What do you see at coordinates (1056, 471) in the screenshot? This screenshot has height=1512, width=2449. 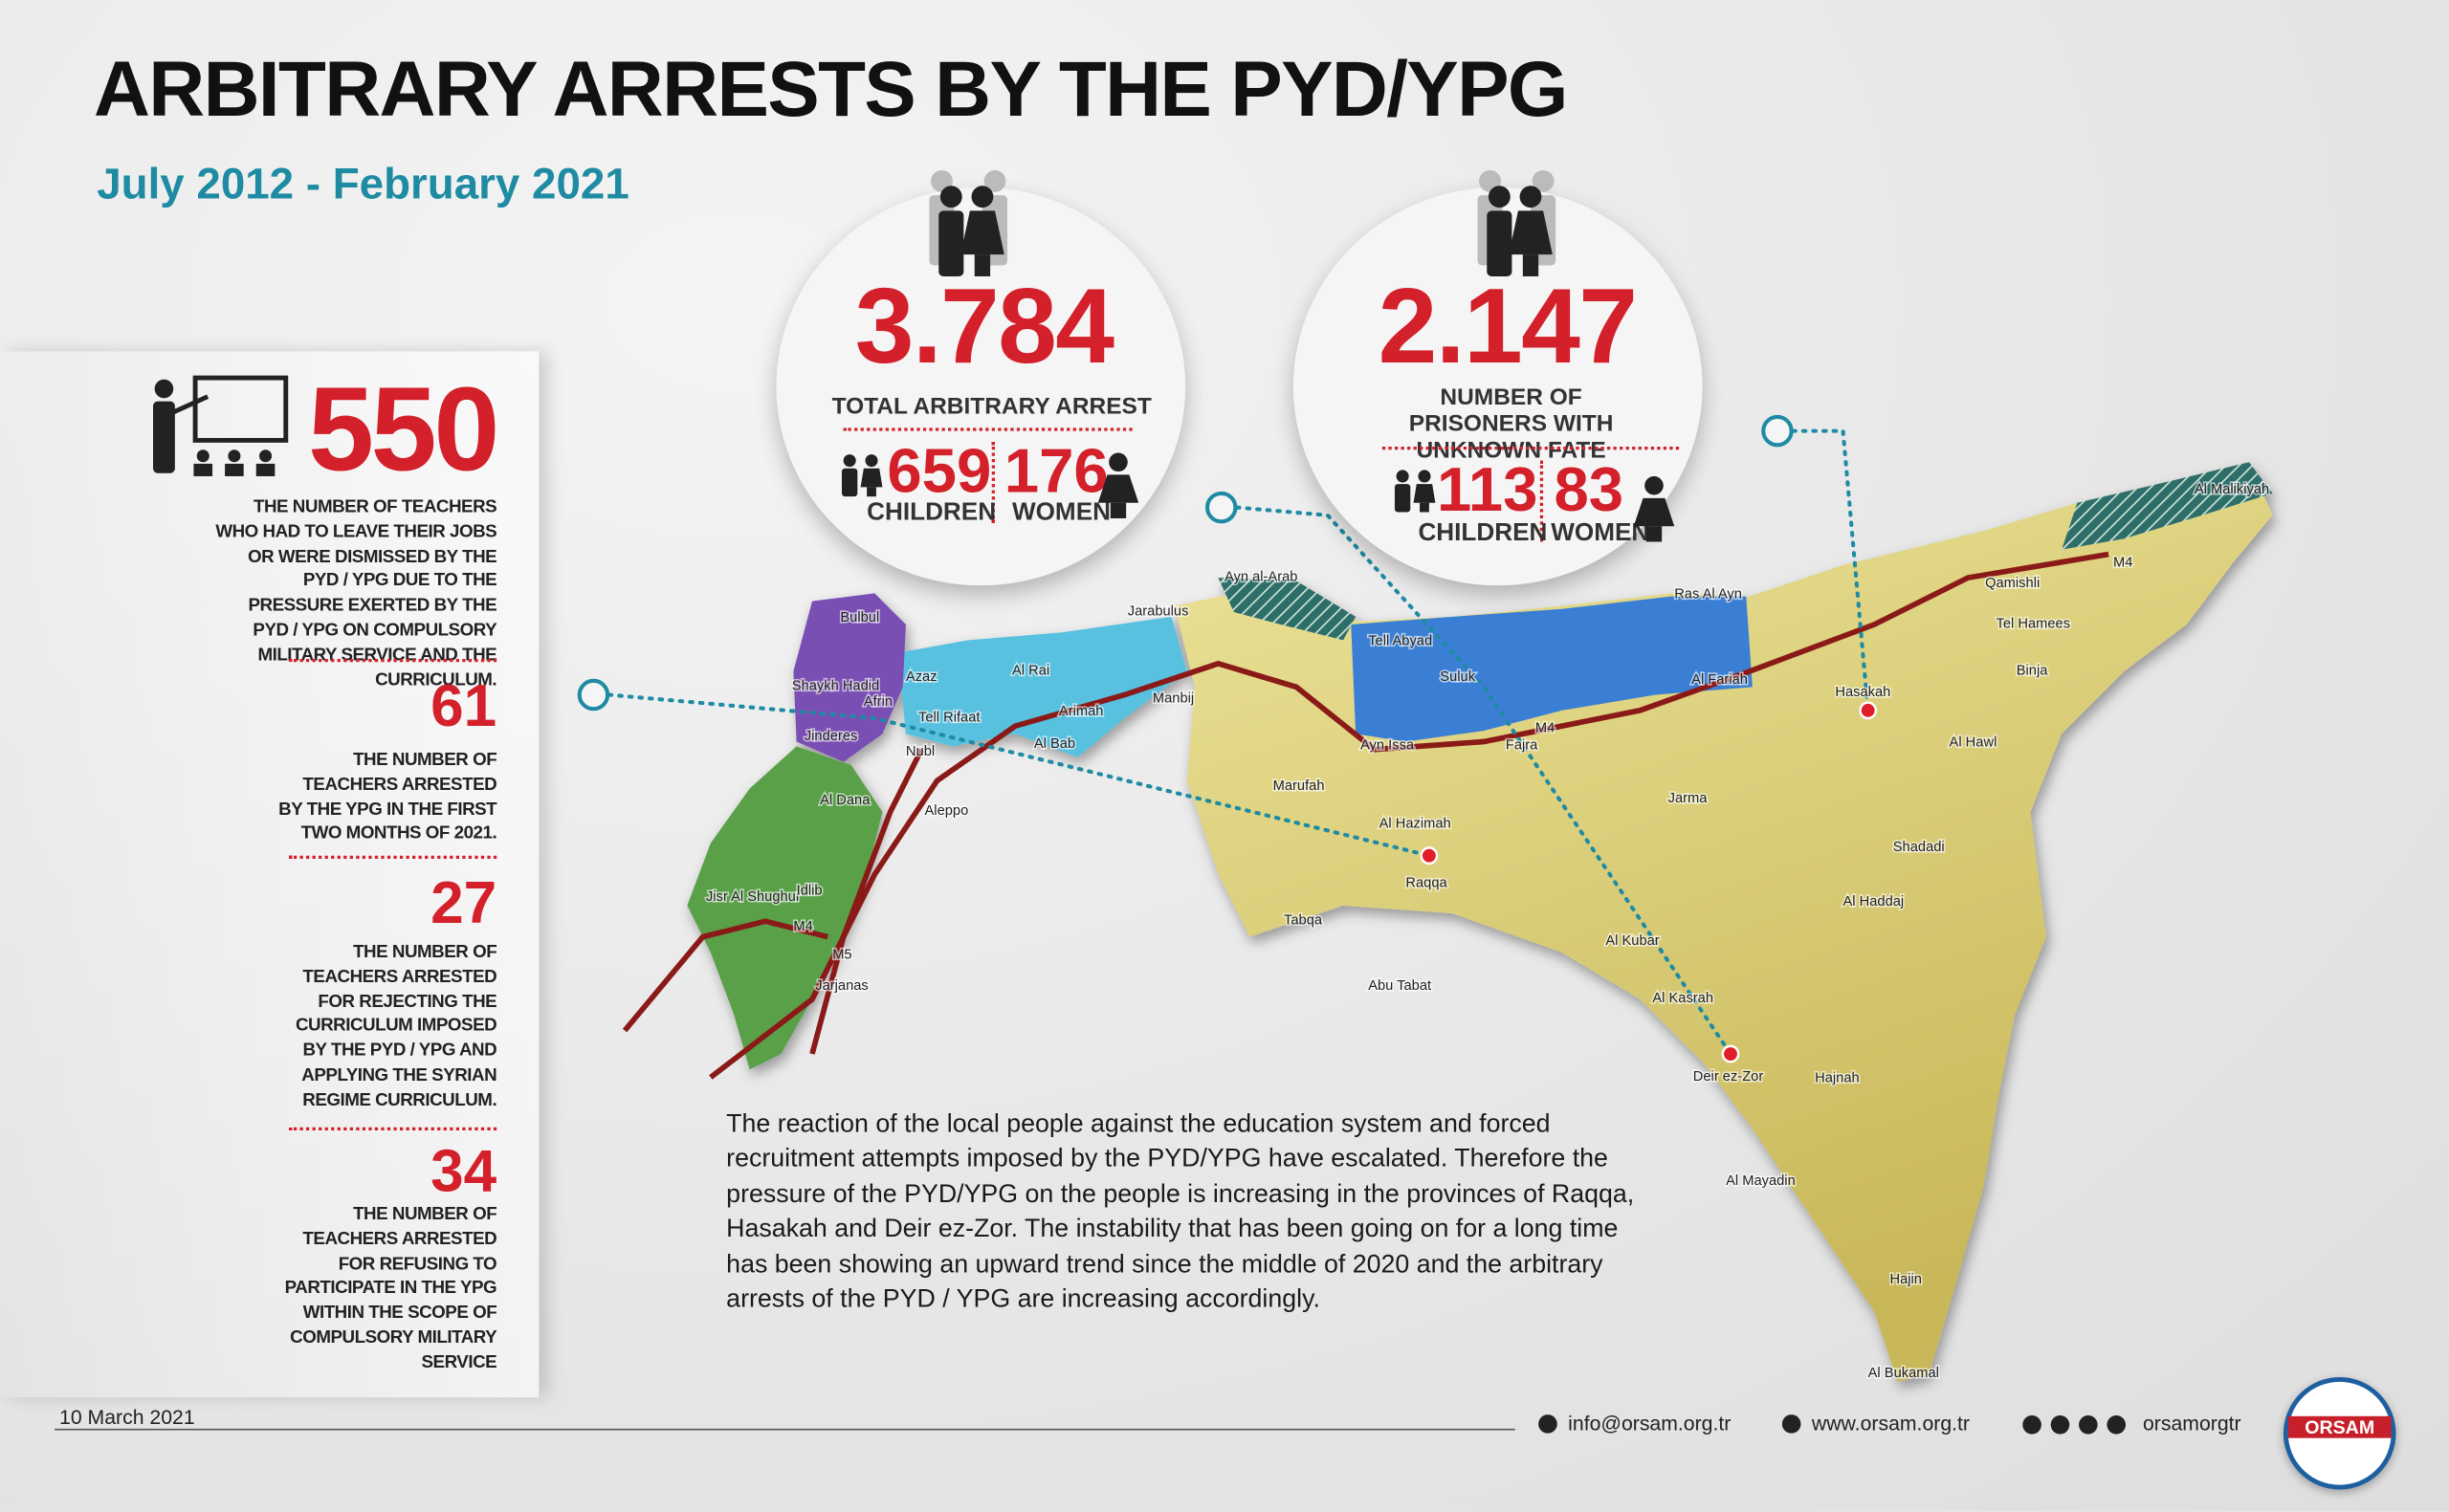 I see `women-value: 176` at bounding box center [1056, 471].